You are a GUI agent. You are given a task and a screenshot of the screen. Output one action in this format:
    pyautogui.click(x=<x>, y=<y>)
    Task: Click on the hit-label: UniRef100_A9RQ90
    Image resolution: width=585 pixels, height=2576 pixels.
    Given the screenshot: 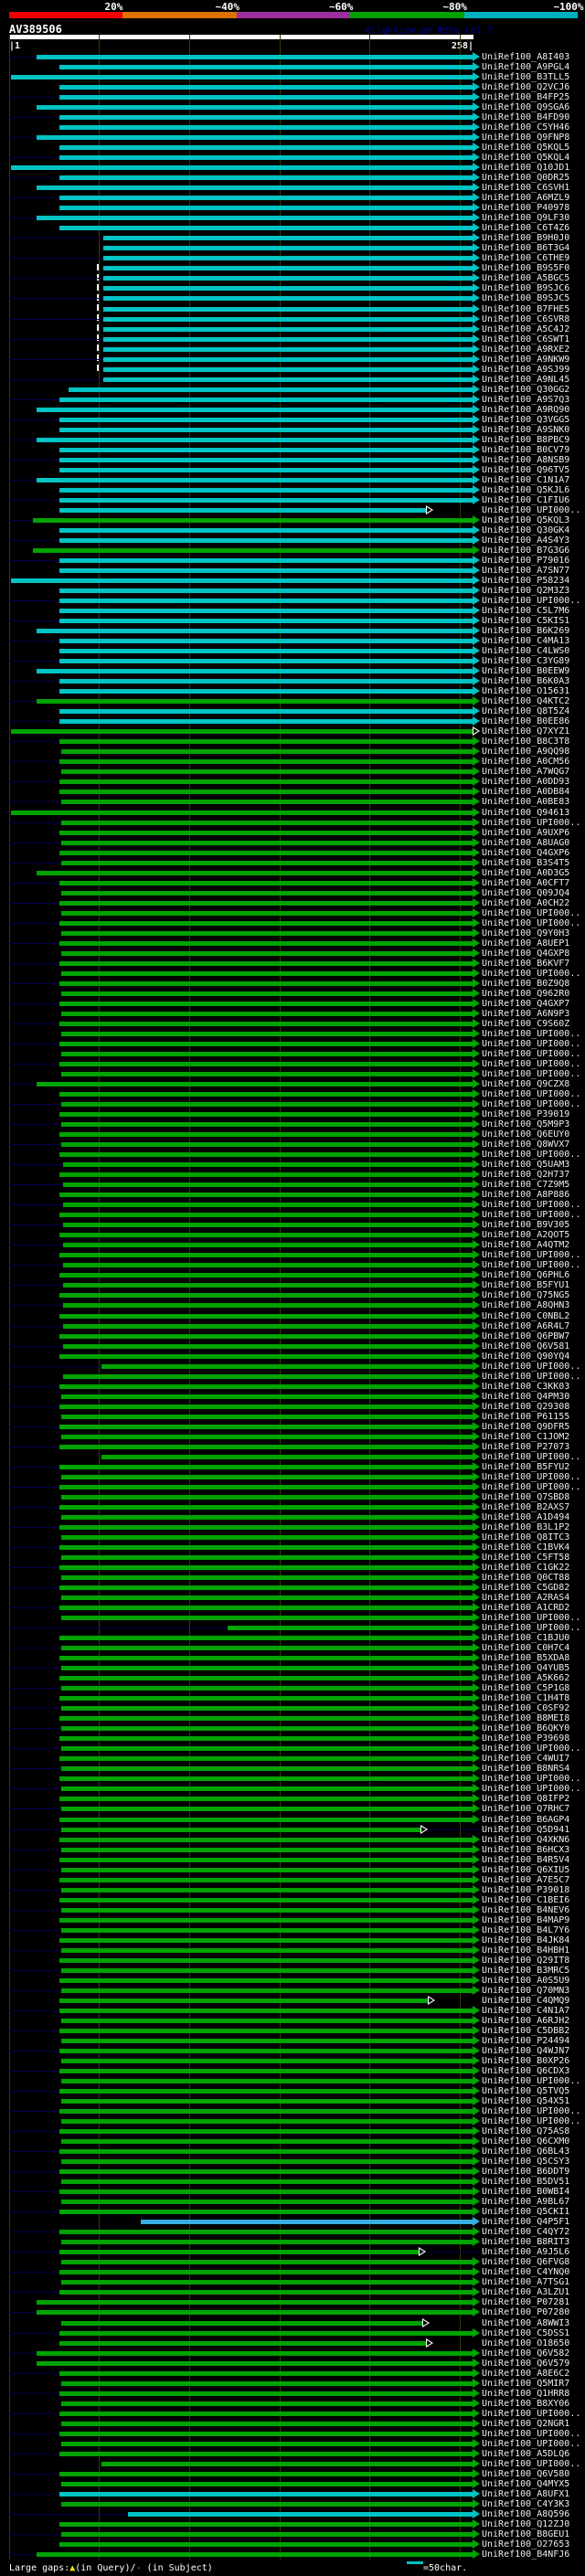 What is the action you would take?
    pyautogui.click(x=526, y=409)
    